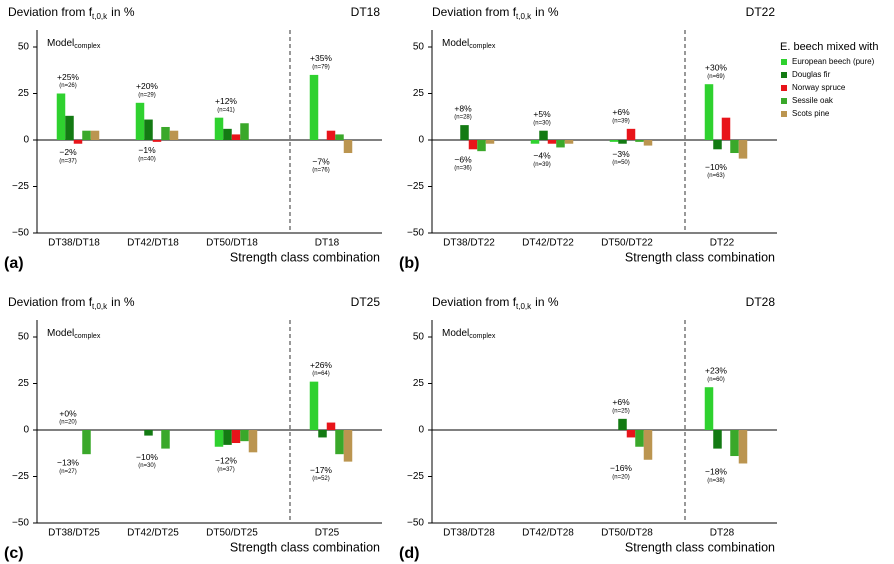  What do you see at coordinates (74, 533) in the screenshot?
I see `x-tick-label: DT38/DT25` at bounding box center [74, 533].